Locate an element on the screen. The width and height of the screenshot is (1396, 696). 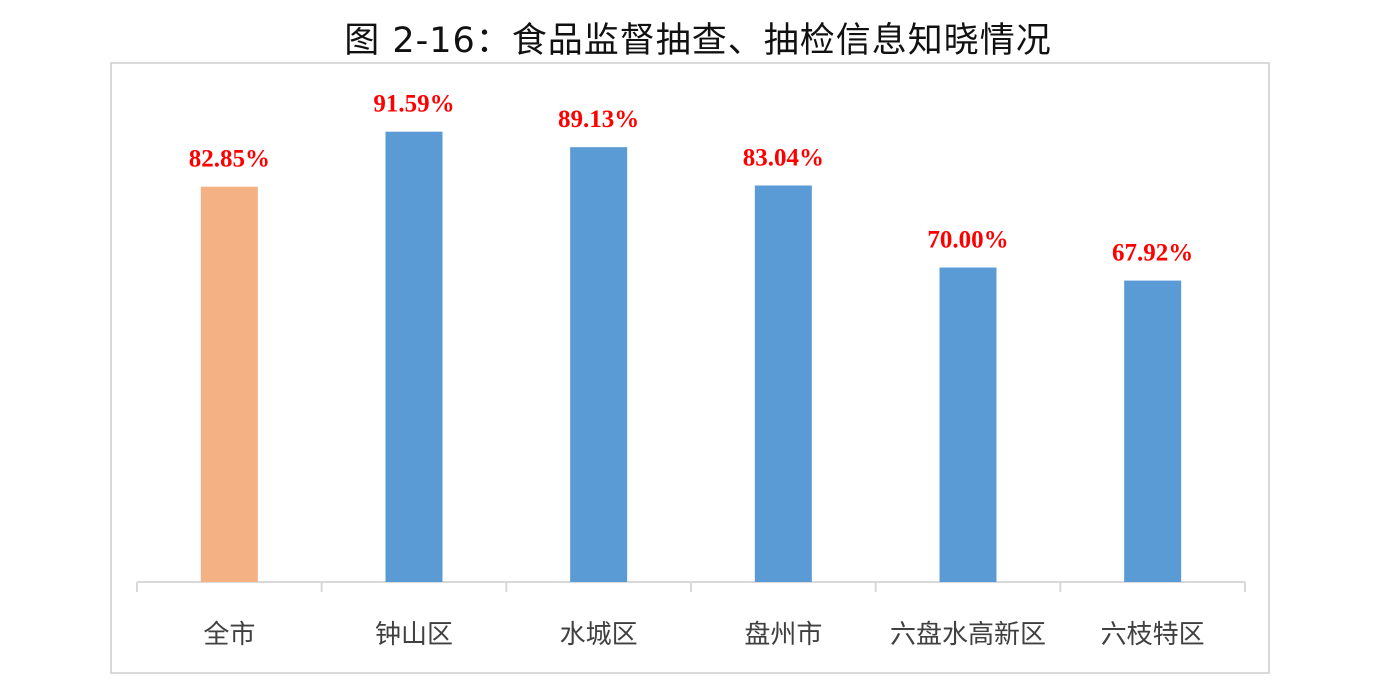
data-label: 70.00% is located at coordinates (967, 240).